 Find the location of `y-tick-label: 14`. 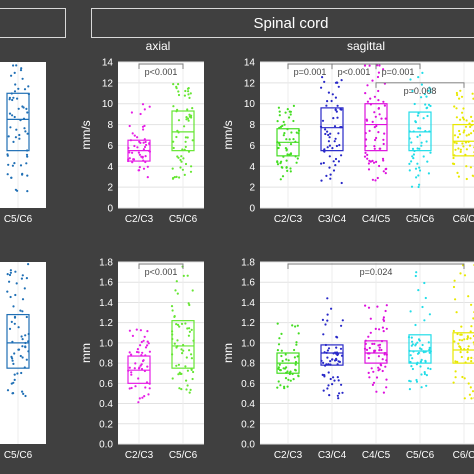

y-tick-label: 14 is located at coordinates (250, 63).